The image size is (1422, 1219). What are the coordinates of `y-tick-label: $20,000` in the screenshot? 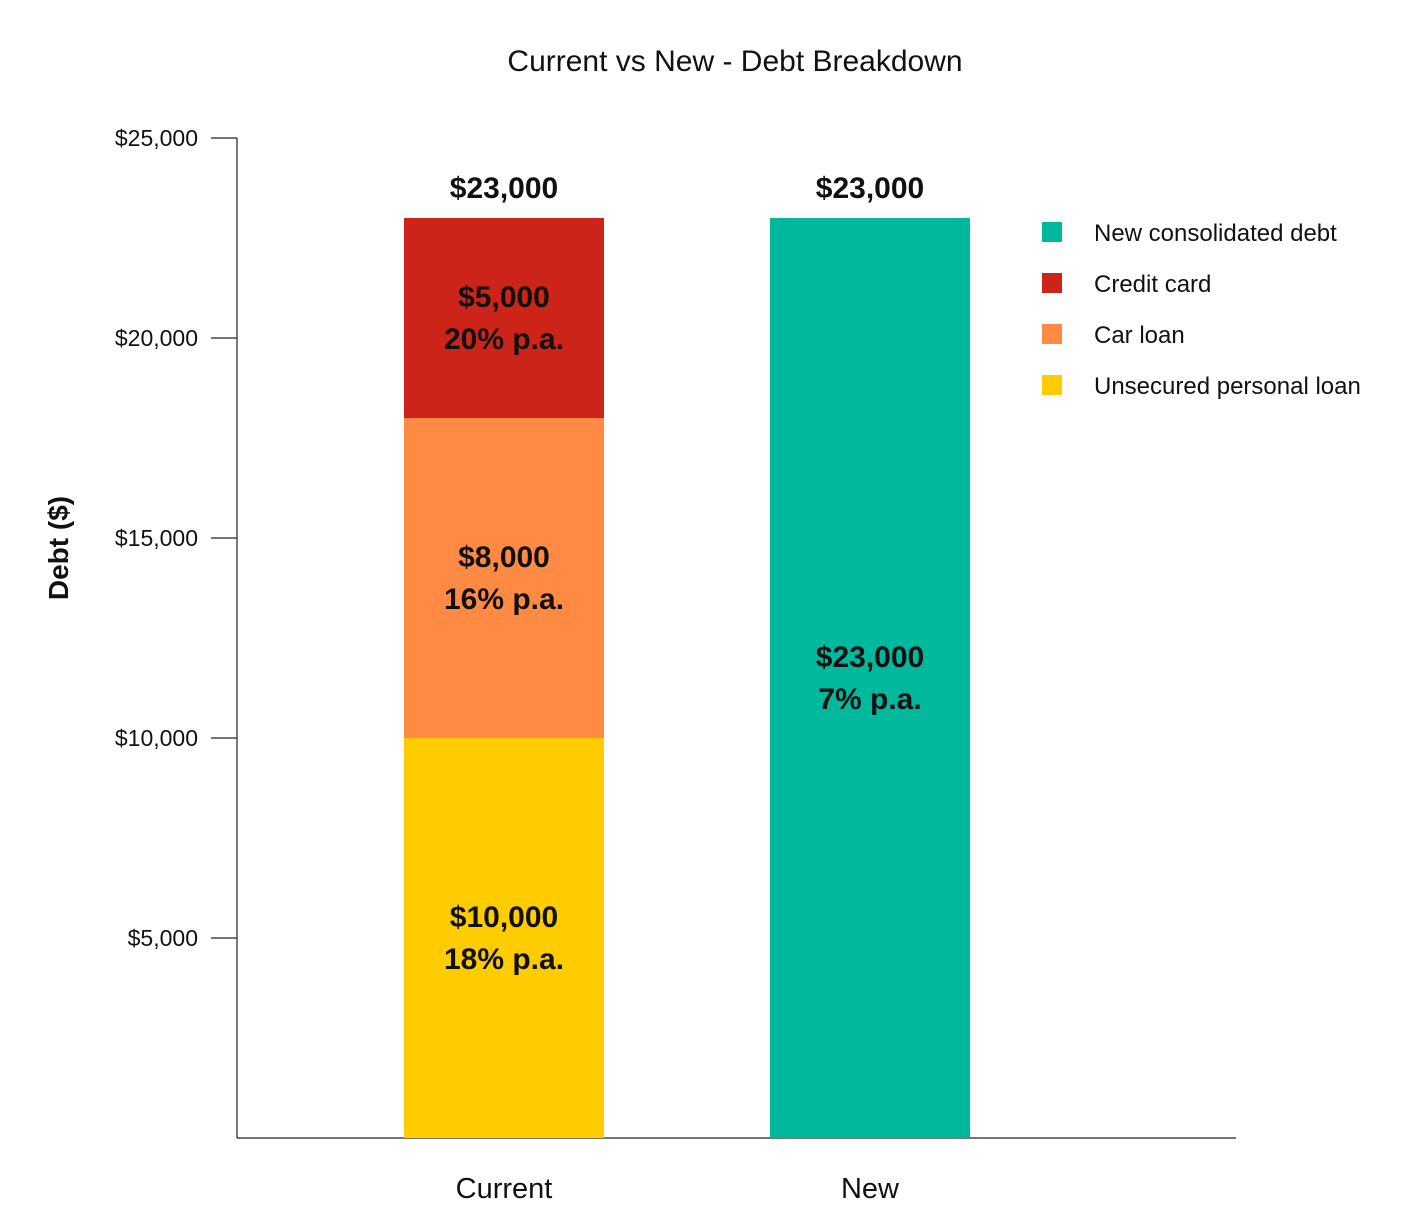 It's located at (156, 338).